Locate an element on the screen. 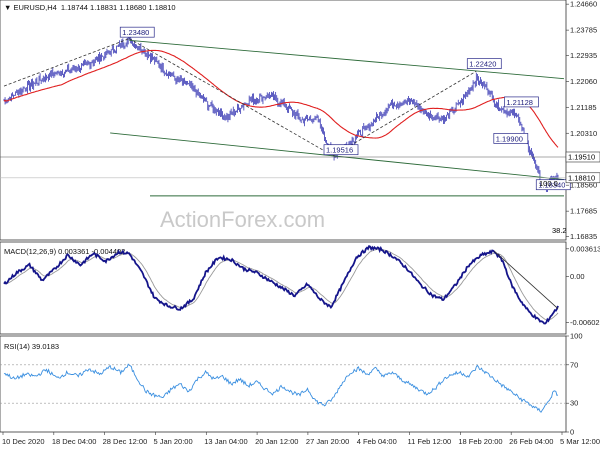 The image size is (600, 450). macd-tick-label: 0.003613 is located at coordinates (585, 248).